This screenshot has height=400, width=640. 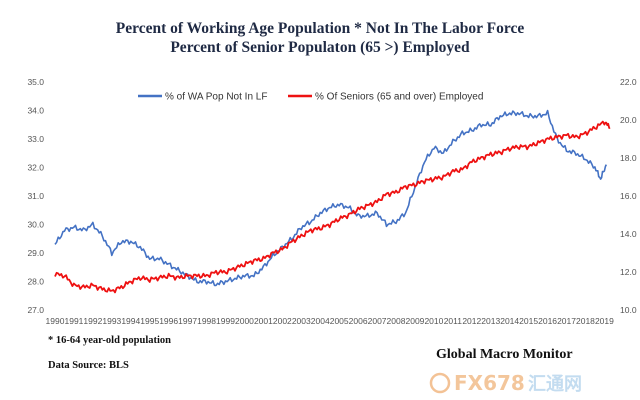 I want to click on x-tick-label: 2019, so click(x=604, y=321).